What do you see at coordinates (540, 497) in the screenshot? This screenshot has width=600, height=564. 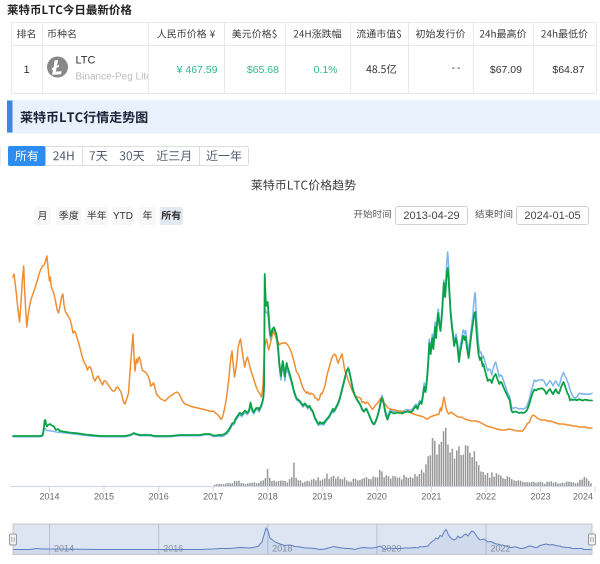 I see `svg-text: 2023` at bounding box center [540, 497].